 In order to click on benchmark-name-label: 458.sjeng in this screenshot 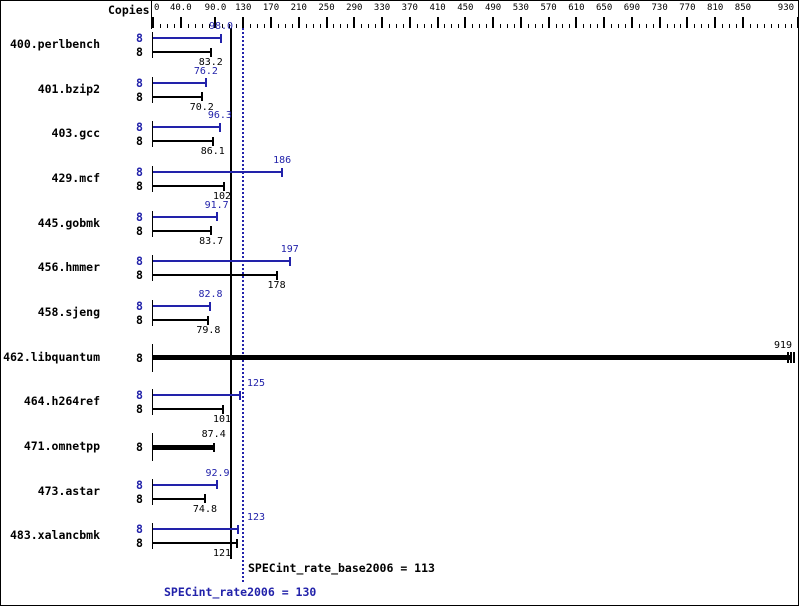, I will do `click(68, 312)`.